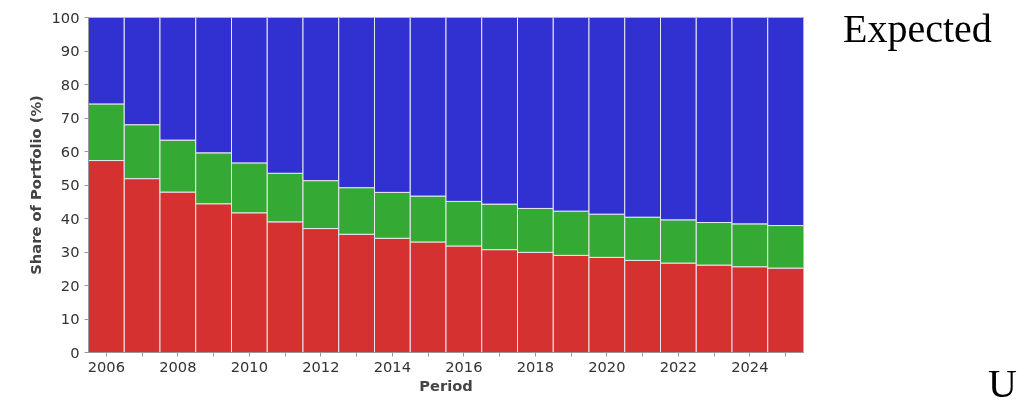 This screenshot has height=417, width=1028. Describe the element at coordinates (65, 17) in the screenshot. I see `y-tick-label: 100` at that location.